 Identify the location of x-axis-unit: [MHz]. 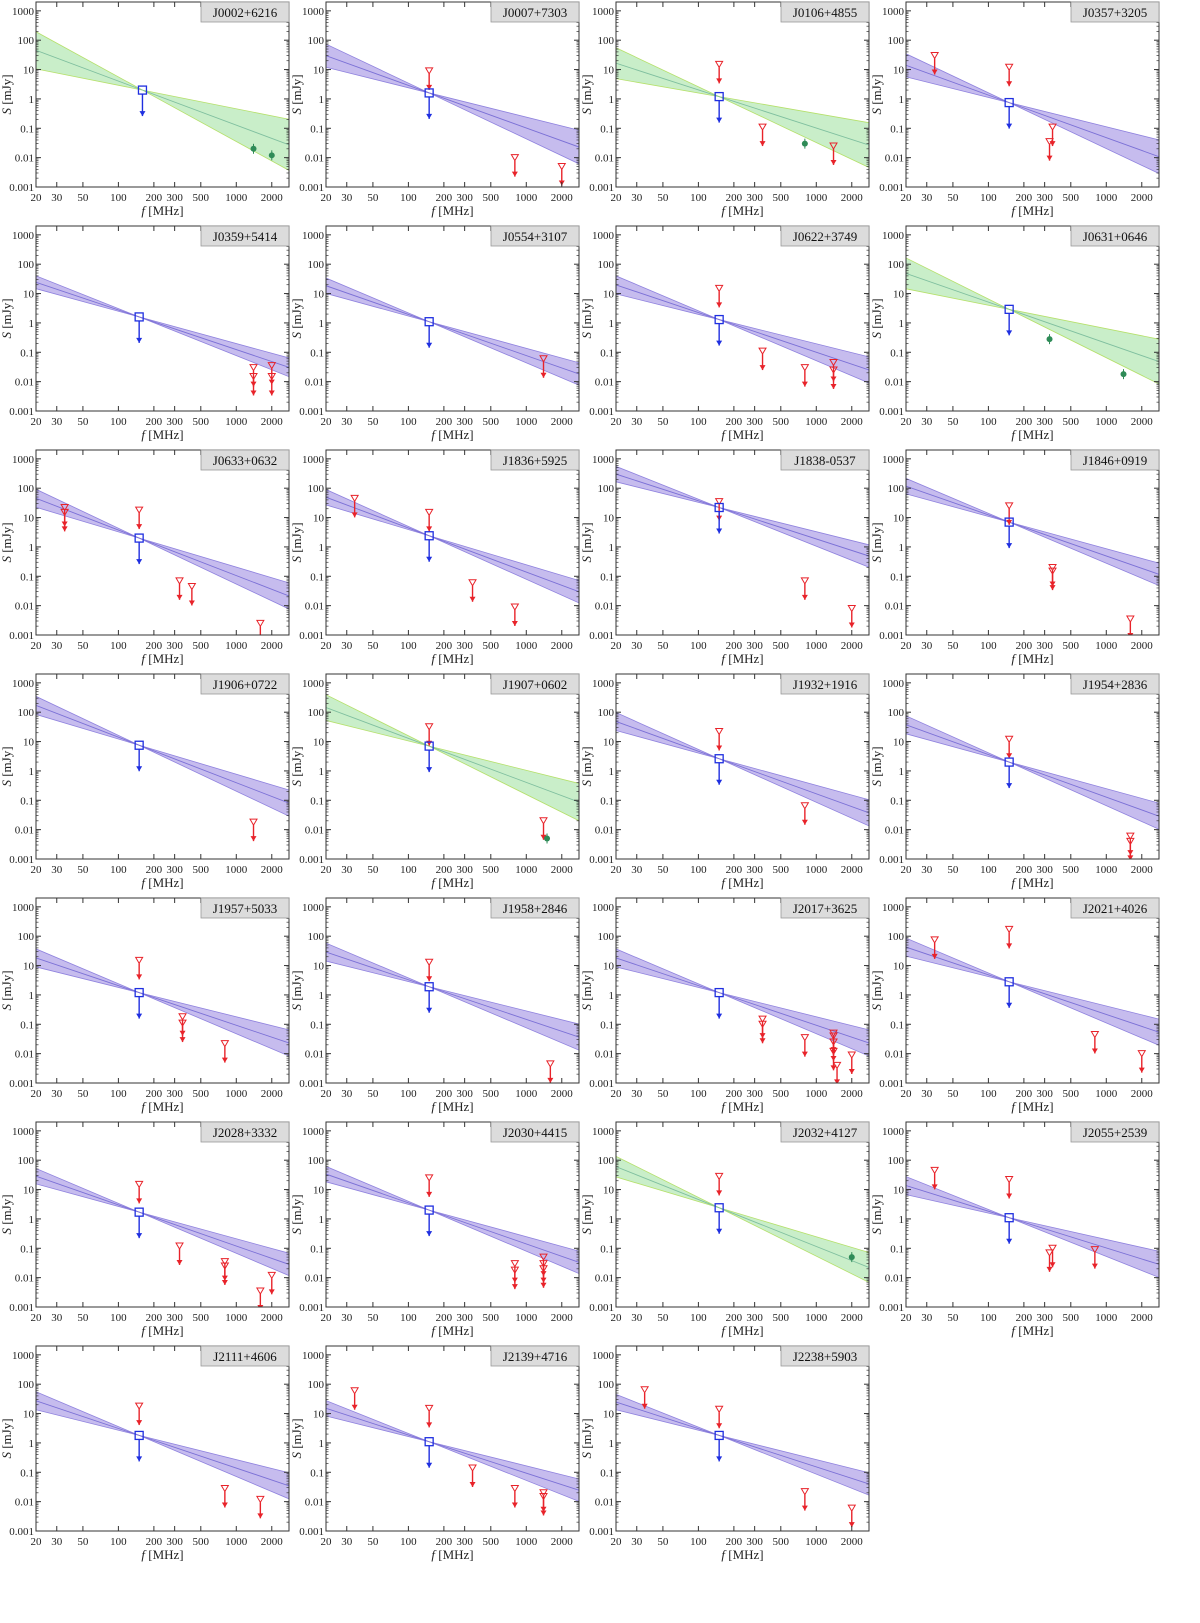
(1034, 434).